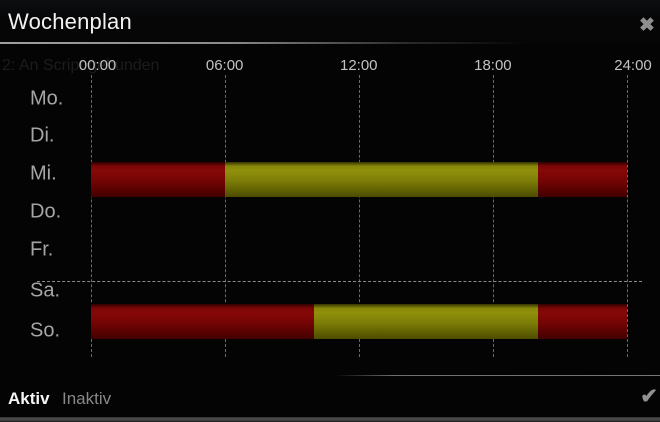 Image resolution: width=660 pixels, height=422 pixels. What do you see at coordinates (42, 249) in the screenshot?
I see `day-label-fr: Fr.` at bounding box center [42, 249].